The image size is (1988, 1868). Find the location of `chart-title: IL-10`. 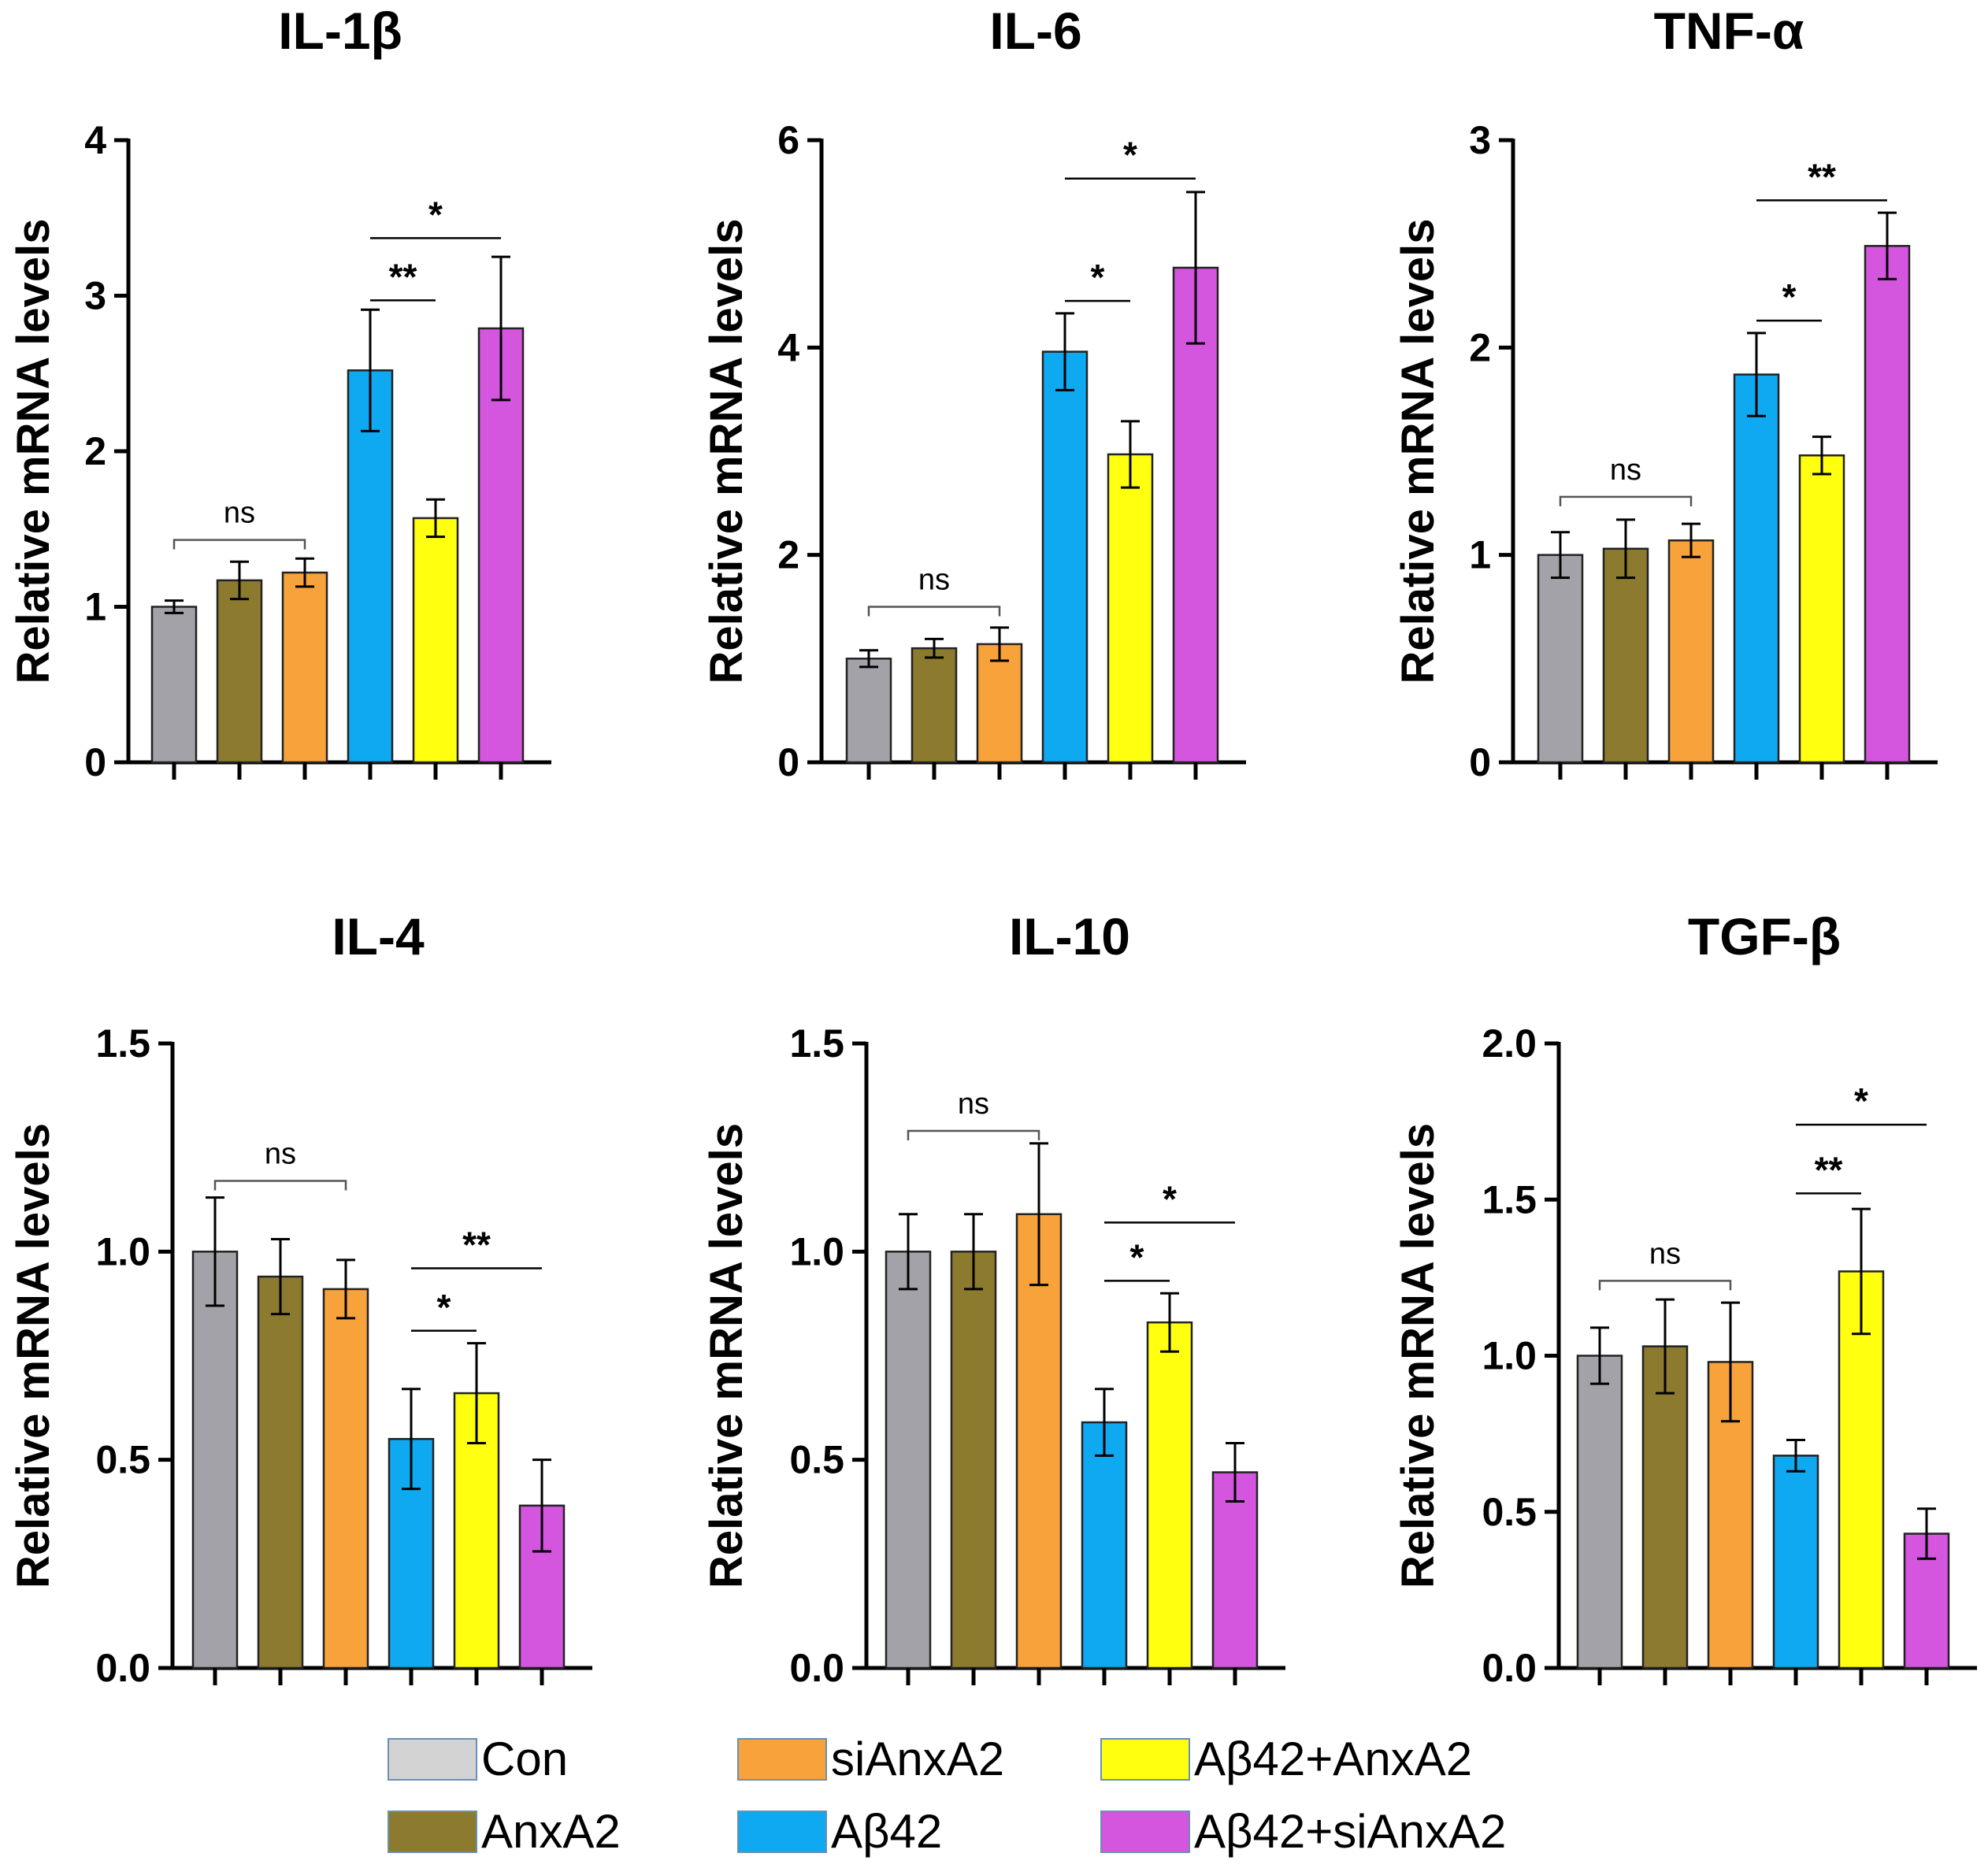

chart-title: IL-10 is located at coordinates (1069, 936).